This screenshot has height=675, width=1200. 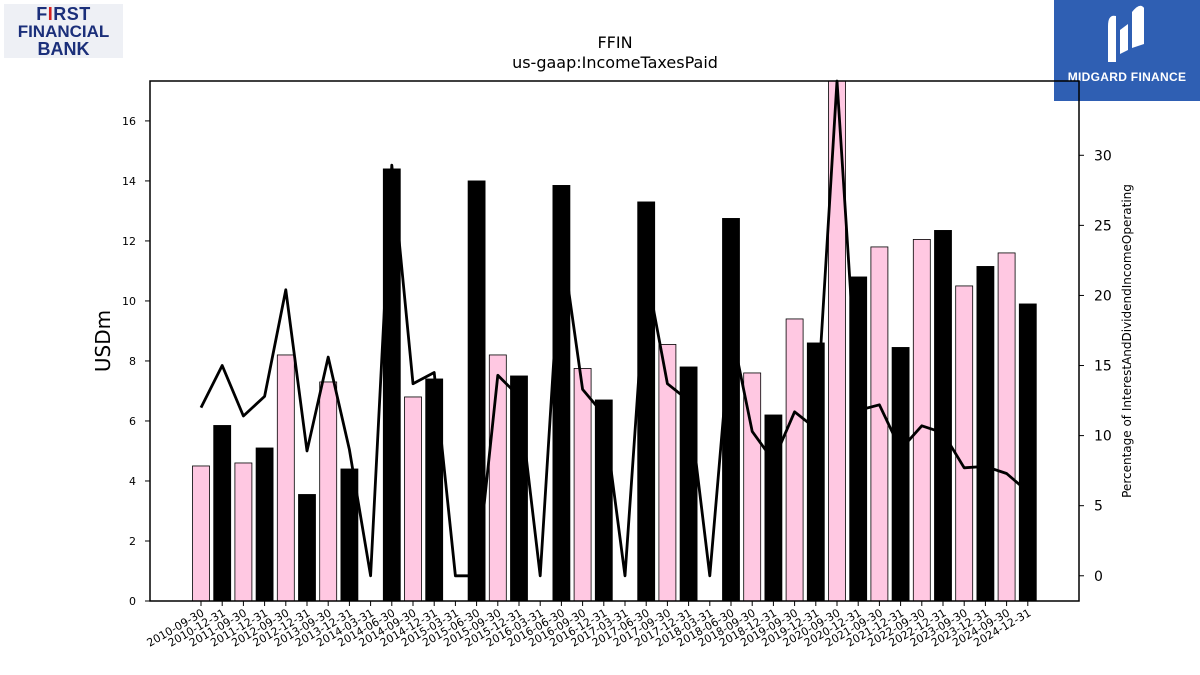 What do you see at coordinates (1103, 437) in the screenshot?
I see `y2-tick-label: 10` at bounding box center [1103, 437].